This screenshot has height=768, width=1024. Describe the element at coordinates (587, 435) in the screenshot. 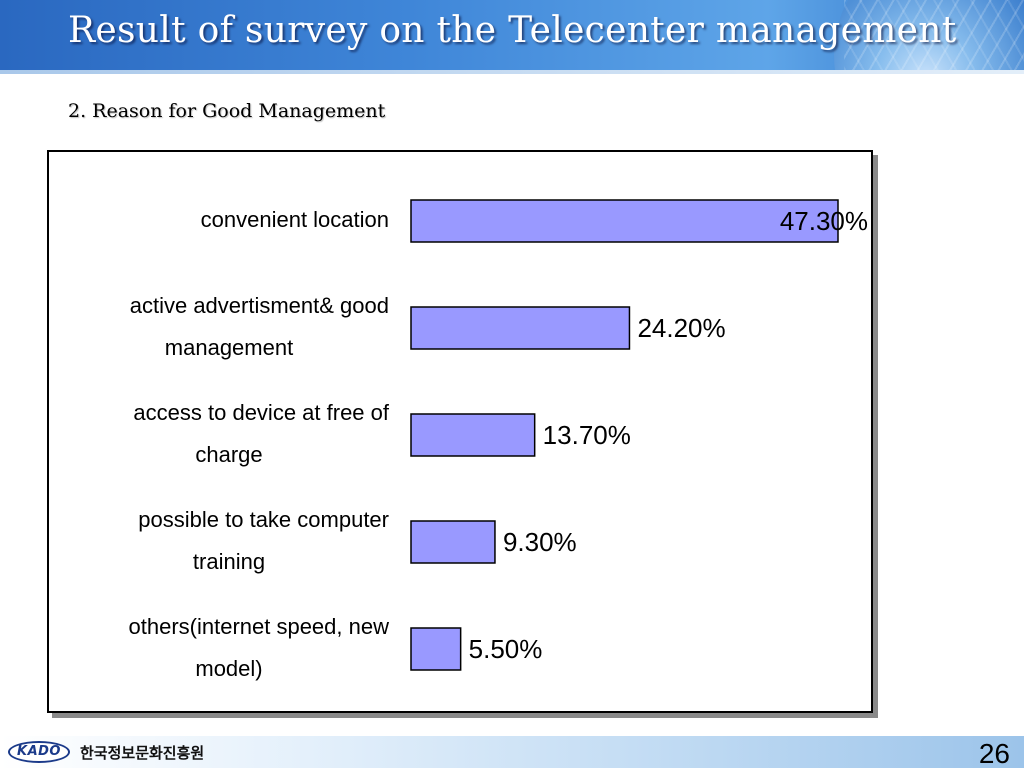

I see `value-label-3: 13.70%` at that location.